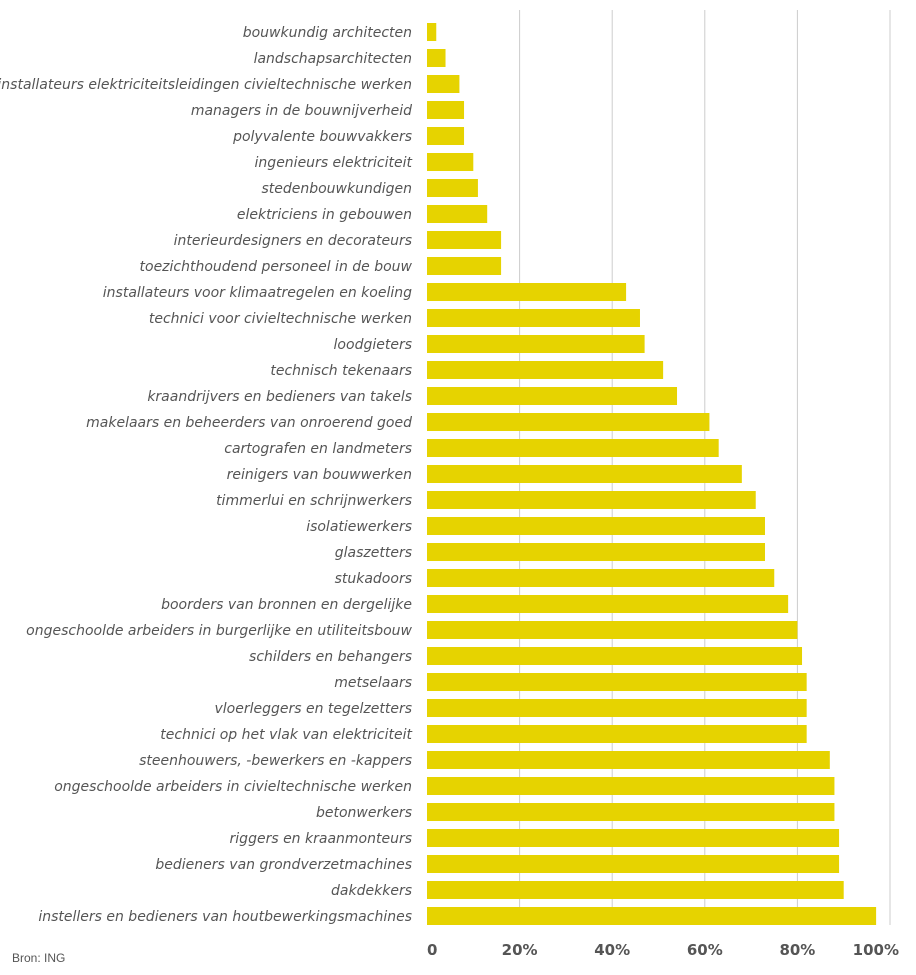  What do you see at coordinates (876, 950) in the screenshot?
I see `x-tick-label: 100%` at bounding box center [876, 950].